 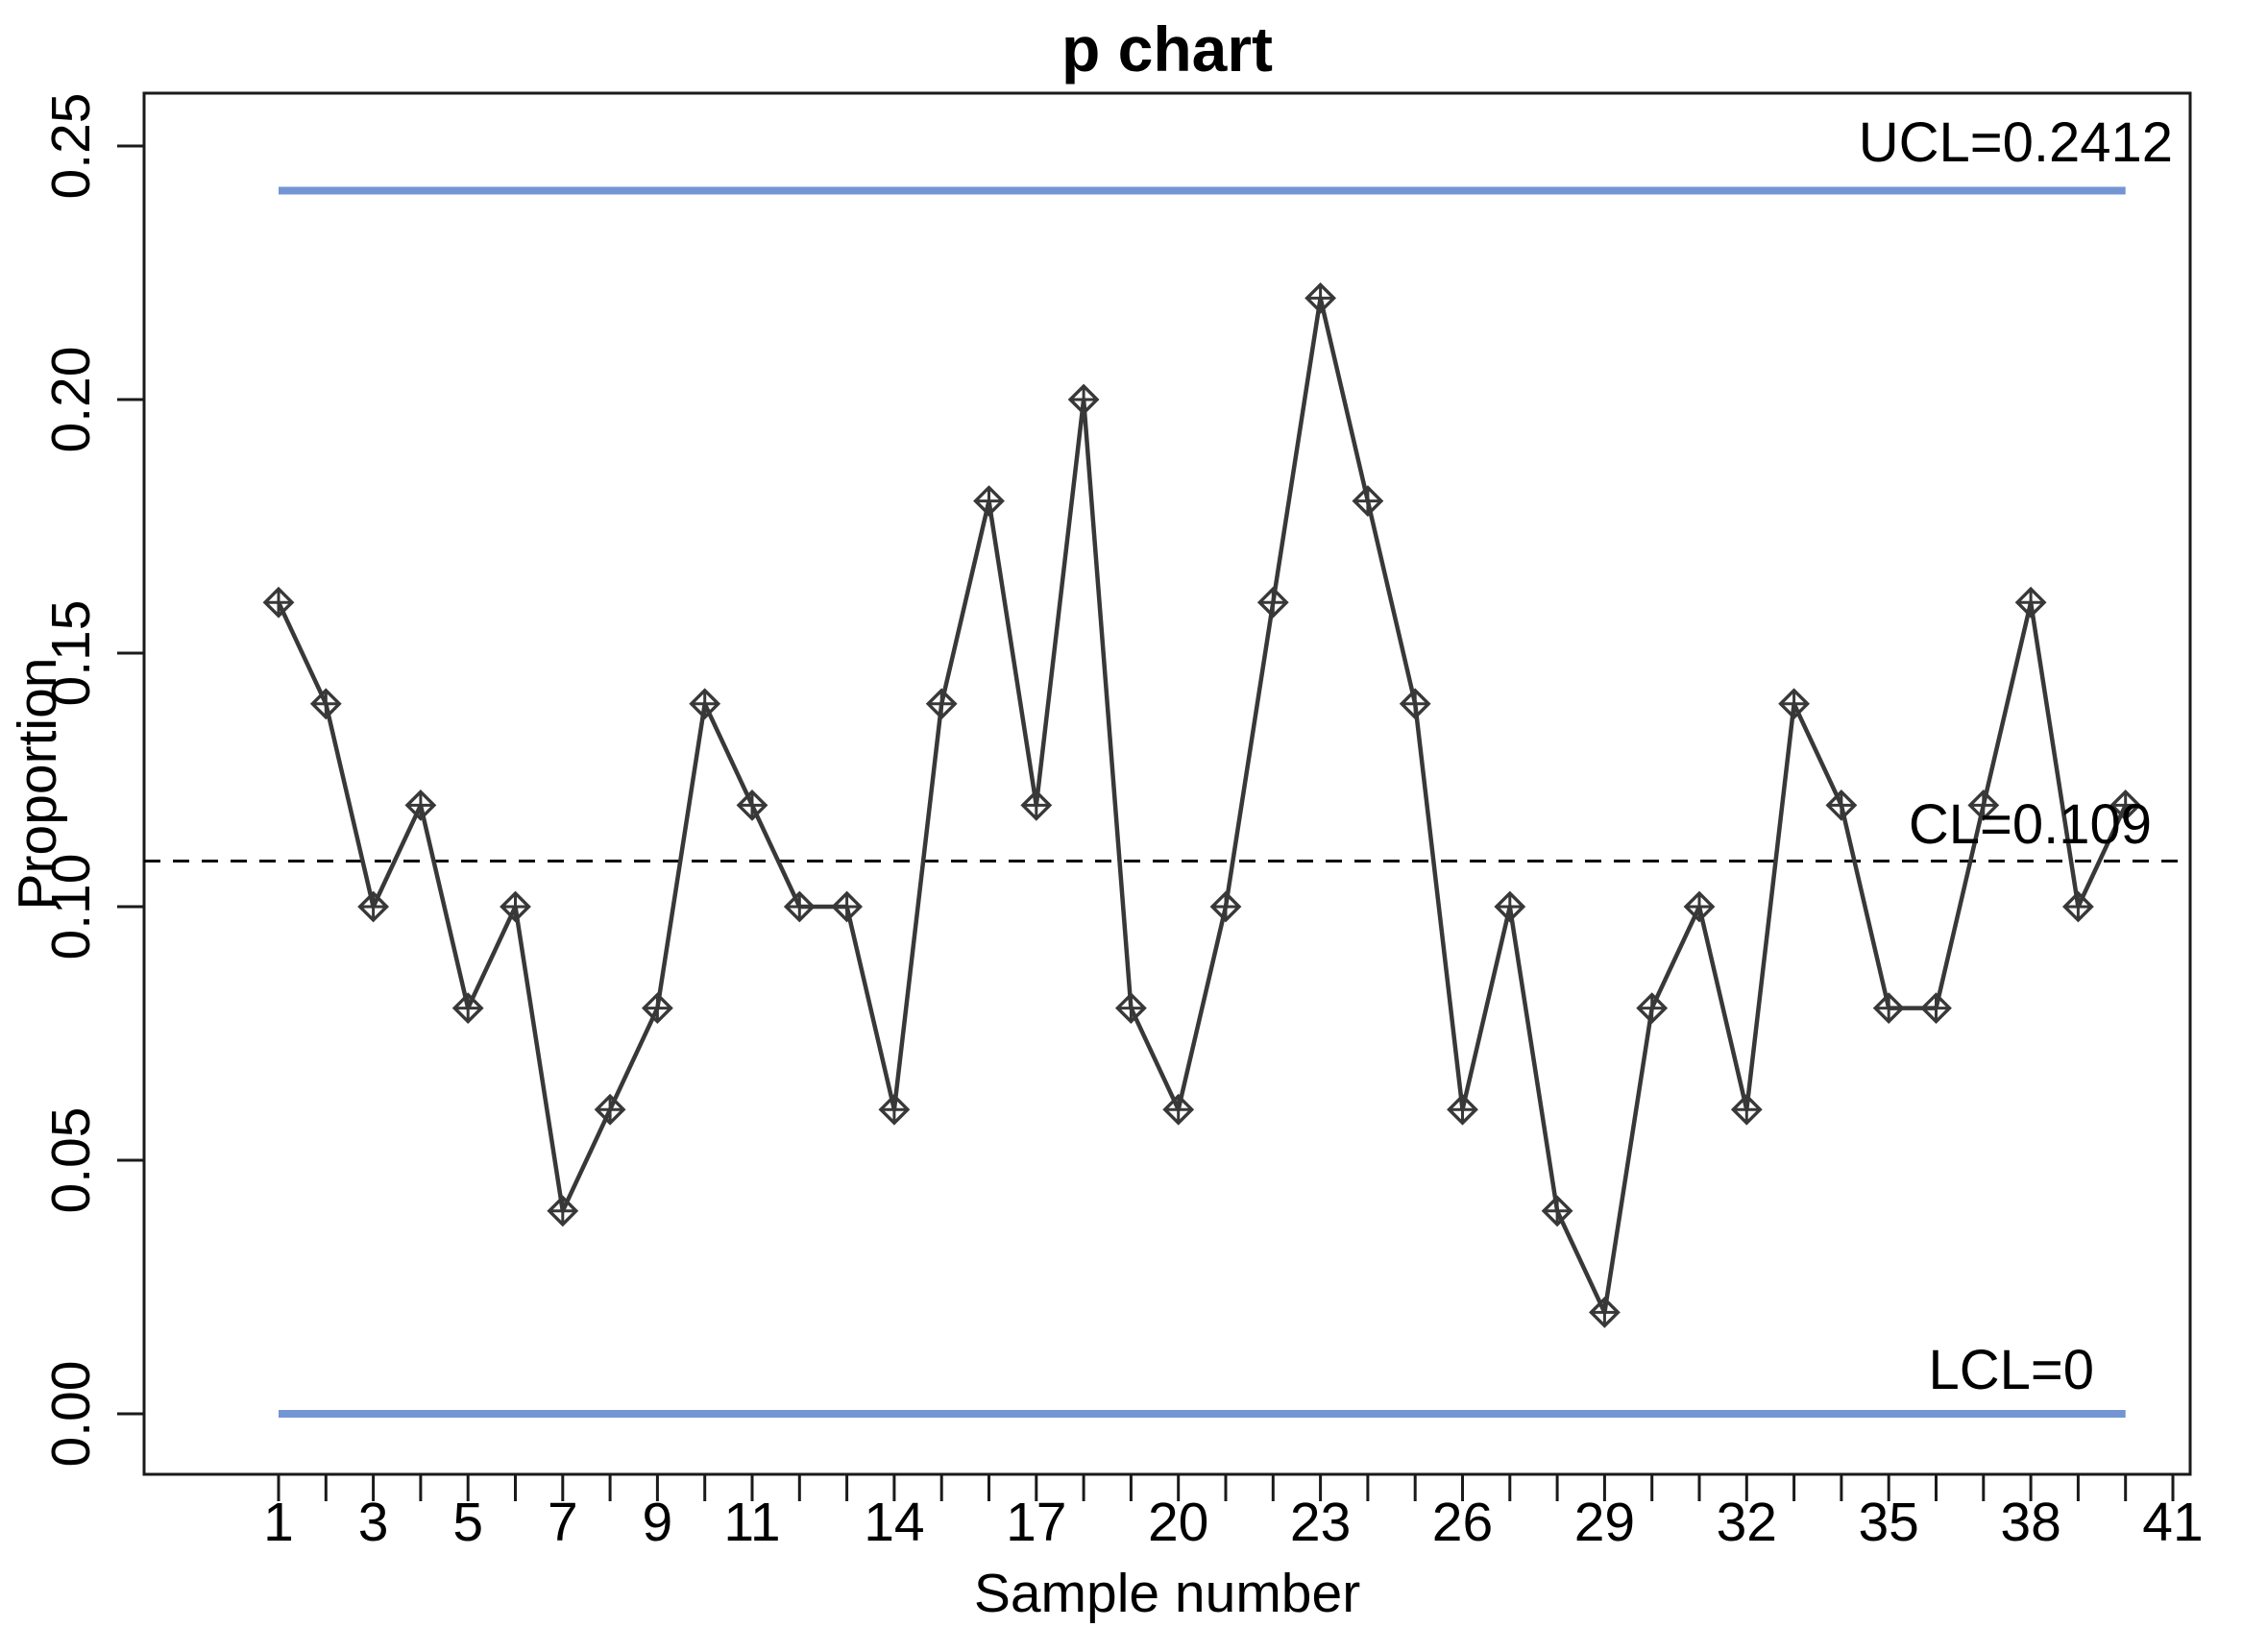 I want to click on x-axis-tick-label: 26, so click(x=1463, y=1522).